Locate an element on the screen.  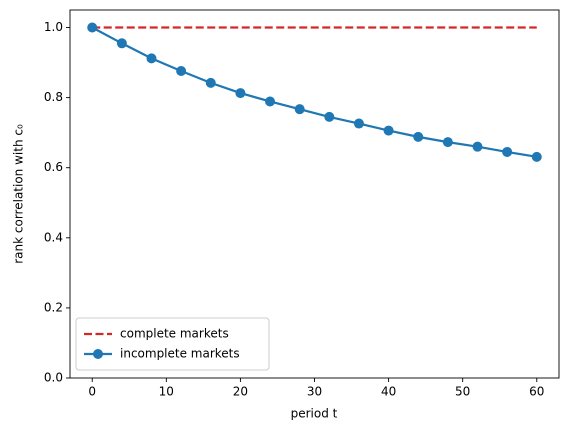
x-tick-label: 20 is located at coordinates (240, 392).